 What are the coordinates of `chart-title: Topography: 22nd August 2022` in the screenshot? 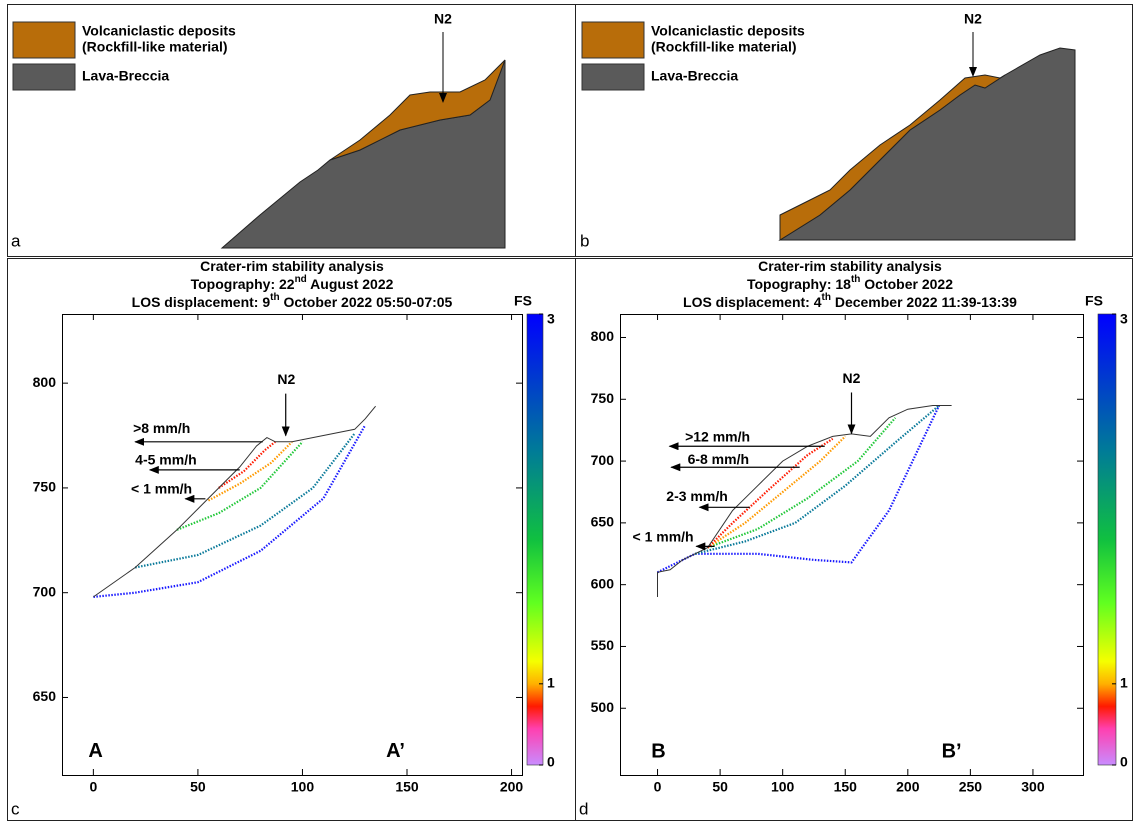 It's located at (292, 283).